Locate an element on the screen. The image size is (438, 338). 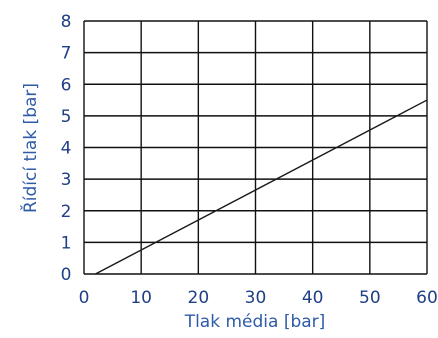
y-tick-label: 5 is located at coordinates (66, 117).